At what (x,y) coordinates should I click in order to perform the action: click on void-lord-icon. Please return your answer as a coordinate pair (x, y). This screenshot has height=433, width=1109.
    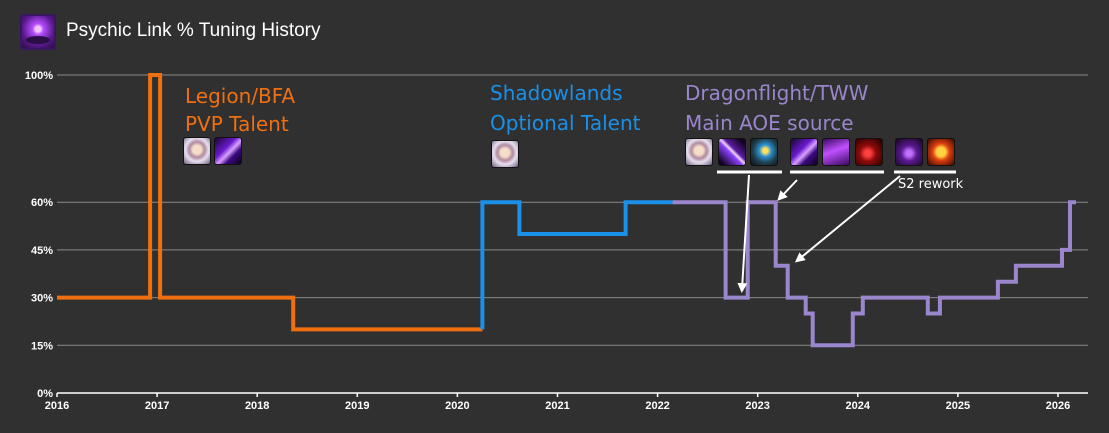
    Looking at the image, I should click on (909, 152).